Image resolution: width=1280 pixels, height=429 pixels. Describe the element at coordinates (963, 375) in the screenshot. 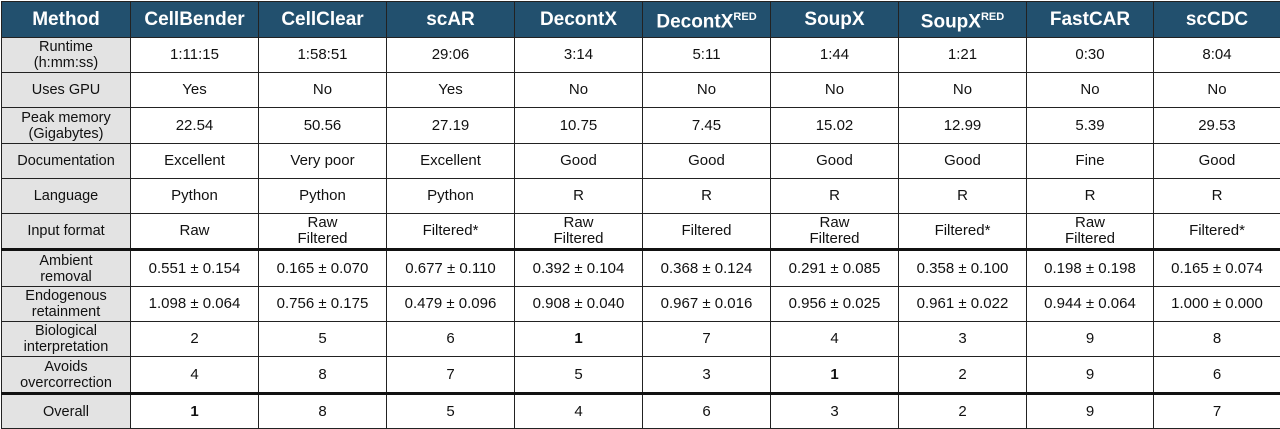

I see `value-cell: 2` at that location.